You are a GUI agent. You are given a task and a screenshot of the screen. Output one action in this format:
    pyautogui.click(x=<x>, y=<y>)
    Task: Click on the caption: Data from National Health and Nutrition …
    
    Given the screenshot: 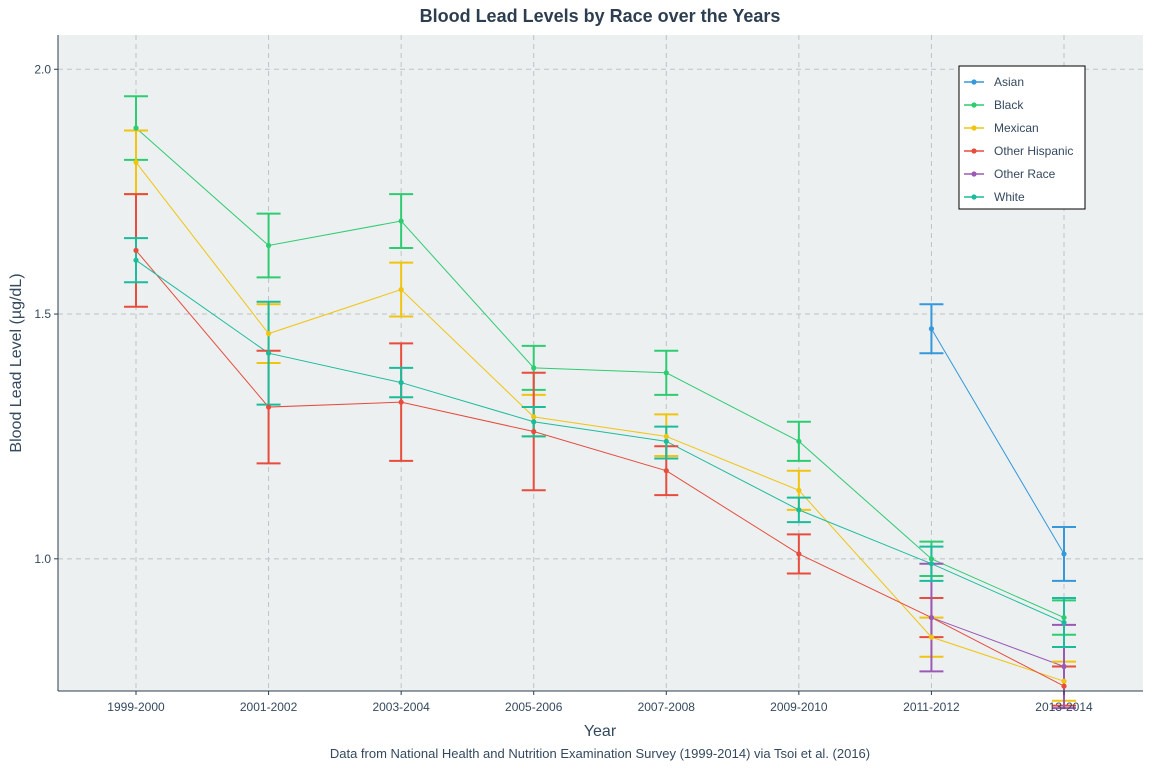 What is the action you would take?
    pyautogui.click(x=600, y=753)
    